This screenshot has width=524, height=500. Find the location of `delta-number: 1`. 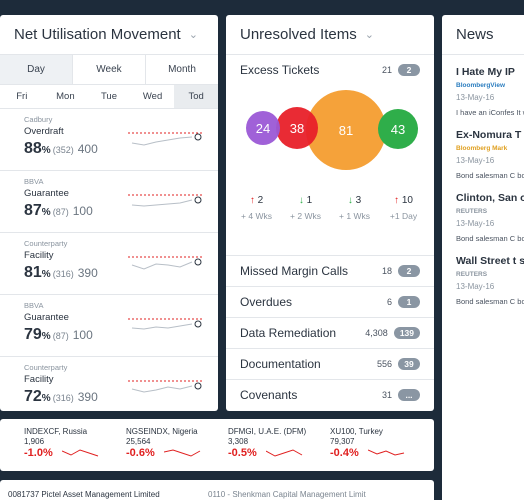

delta-number: 1 is located at coordinates (309, 200).